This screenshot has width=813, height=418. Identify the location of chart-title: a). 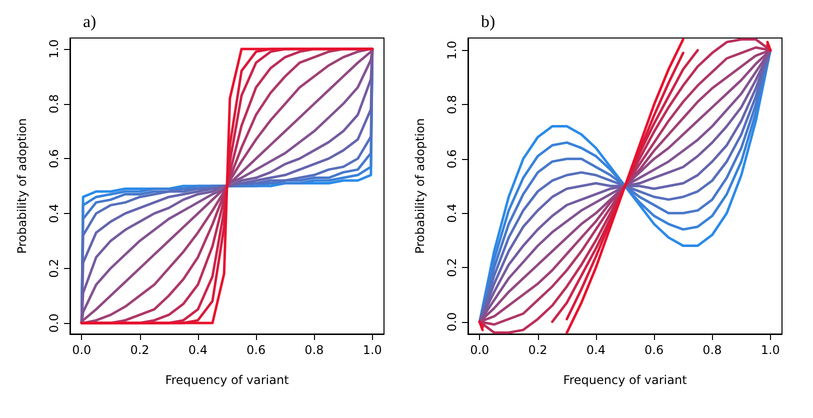
(89, 21).